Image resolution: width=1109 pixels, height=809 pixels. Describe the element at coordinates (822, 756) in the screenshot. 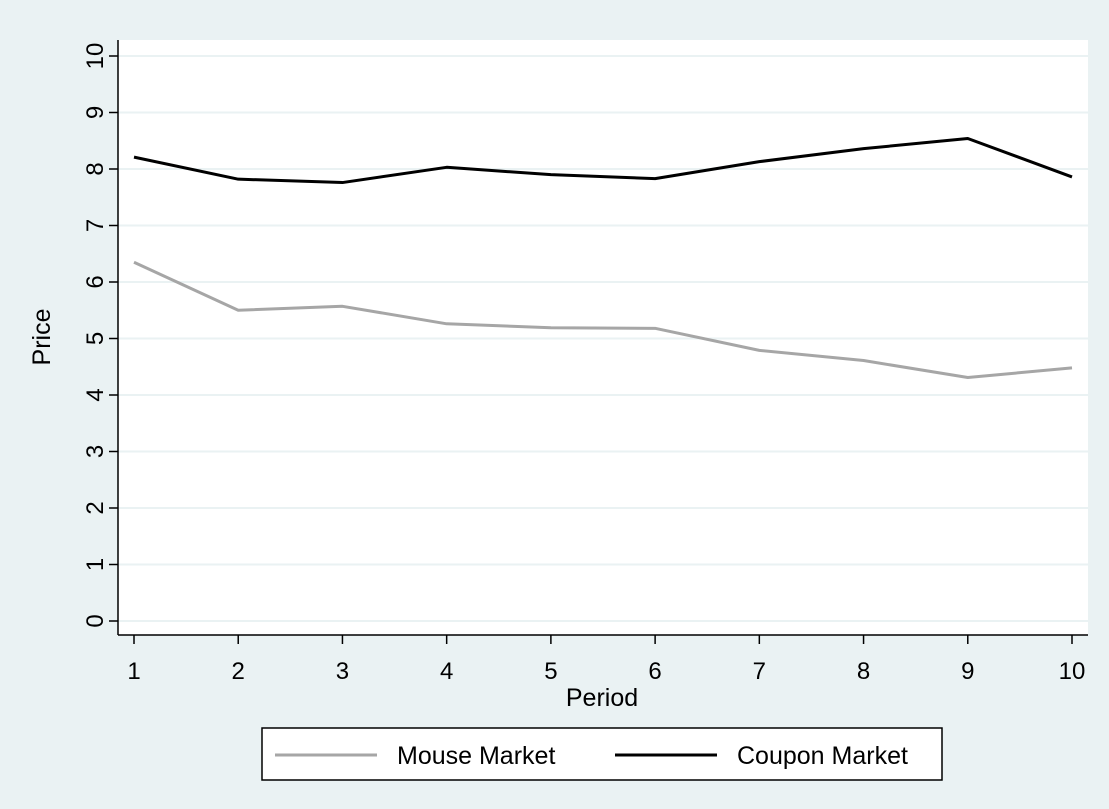

I see `legend-label-coupon-market: Coupon Market` at that location.